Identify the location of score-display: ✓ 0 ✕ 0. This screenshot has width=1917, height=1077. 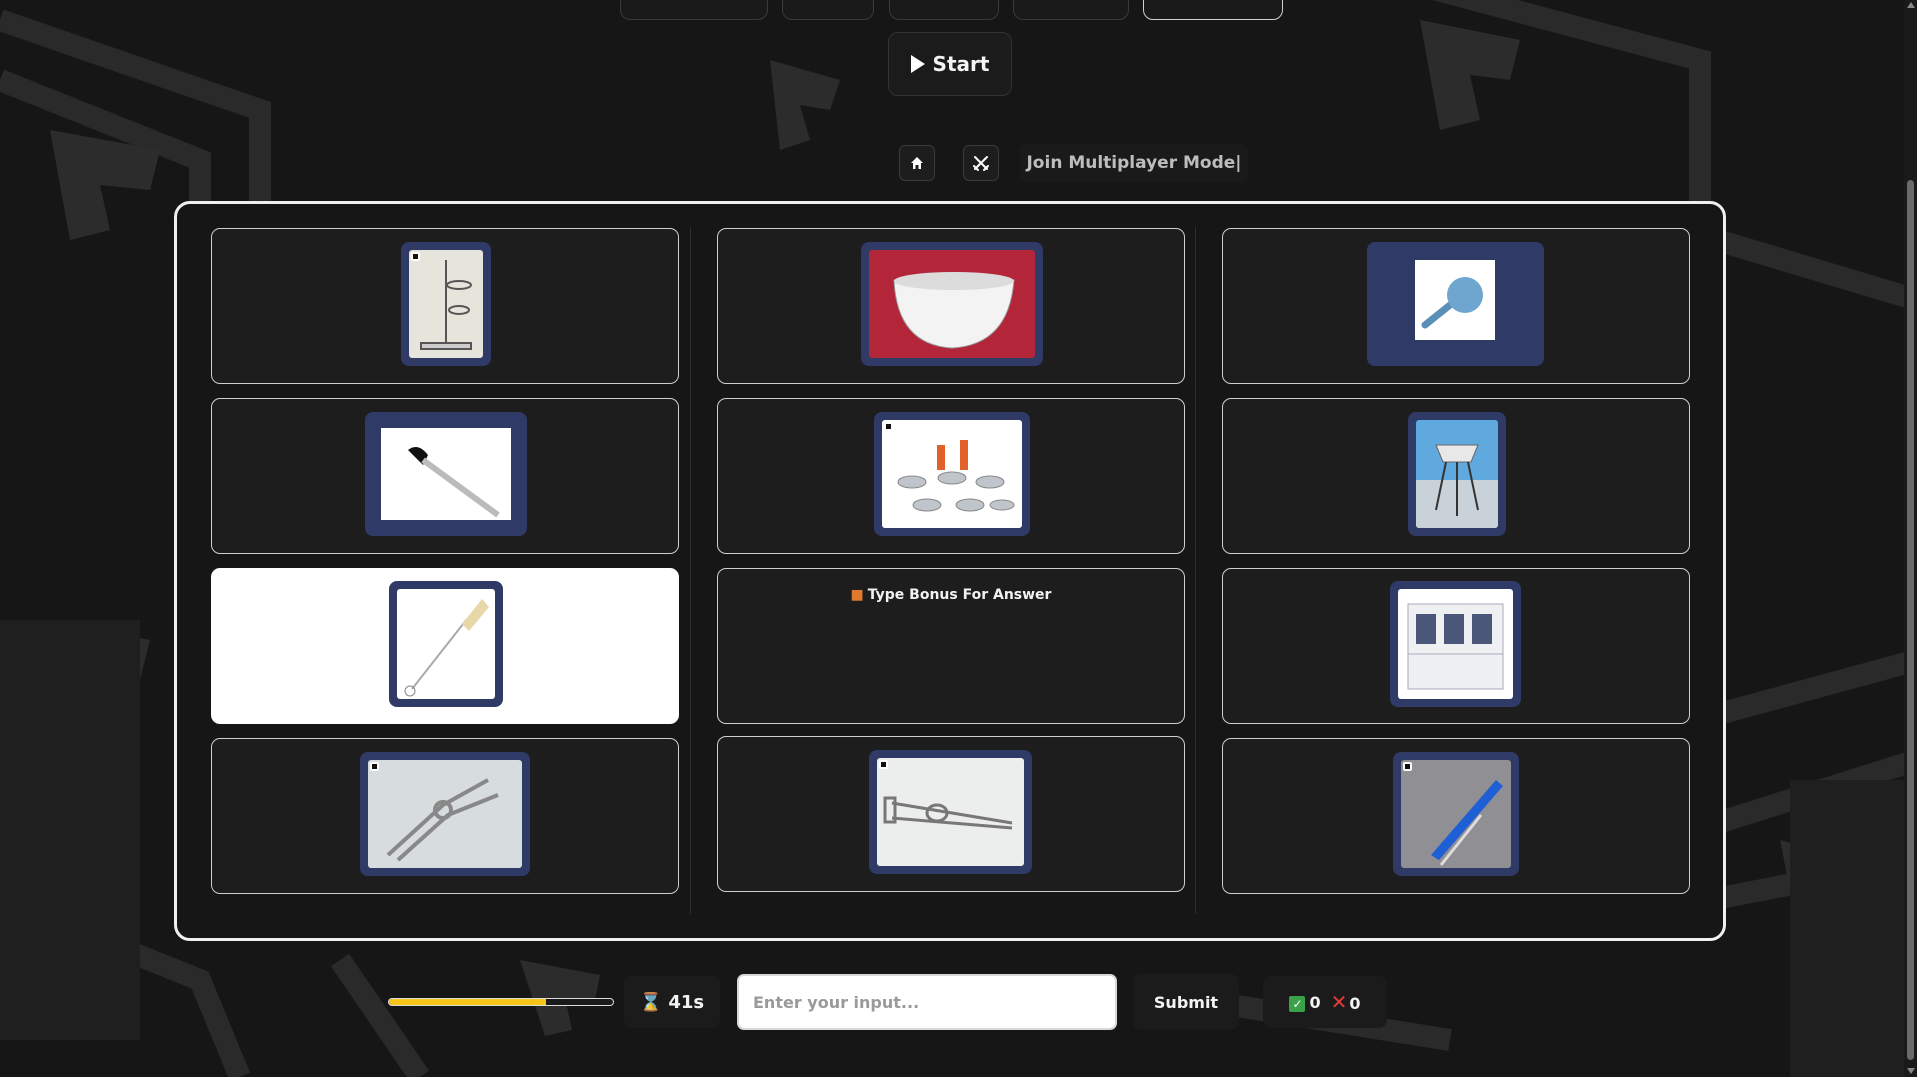
(1325, 1002).